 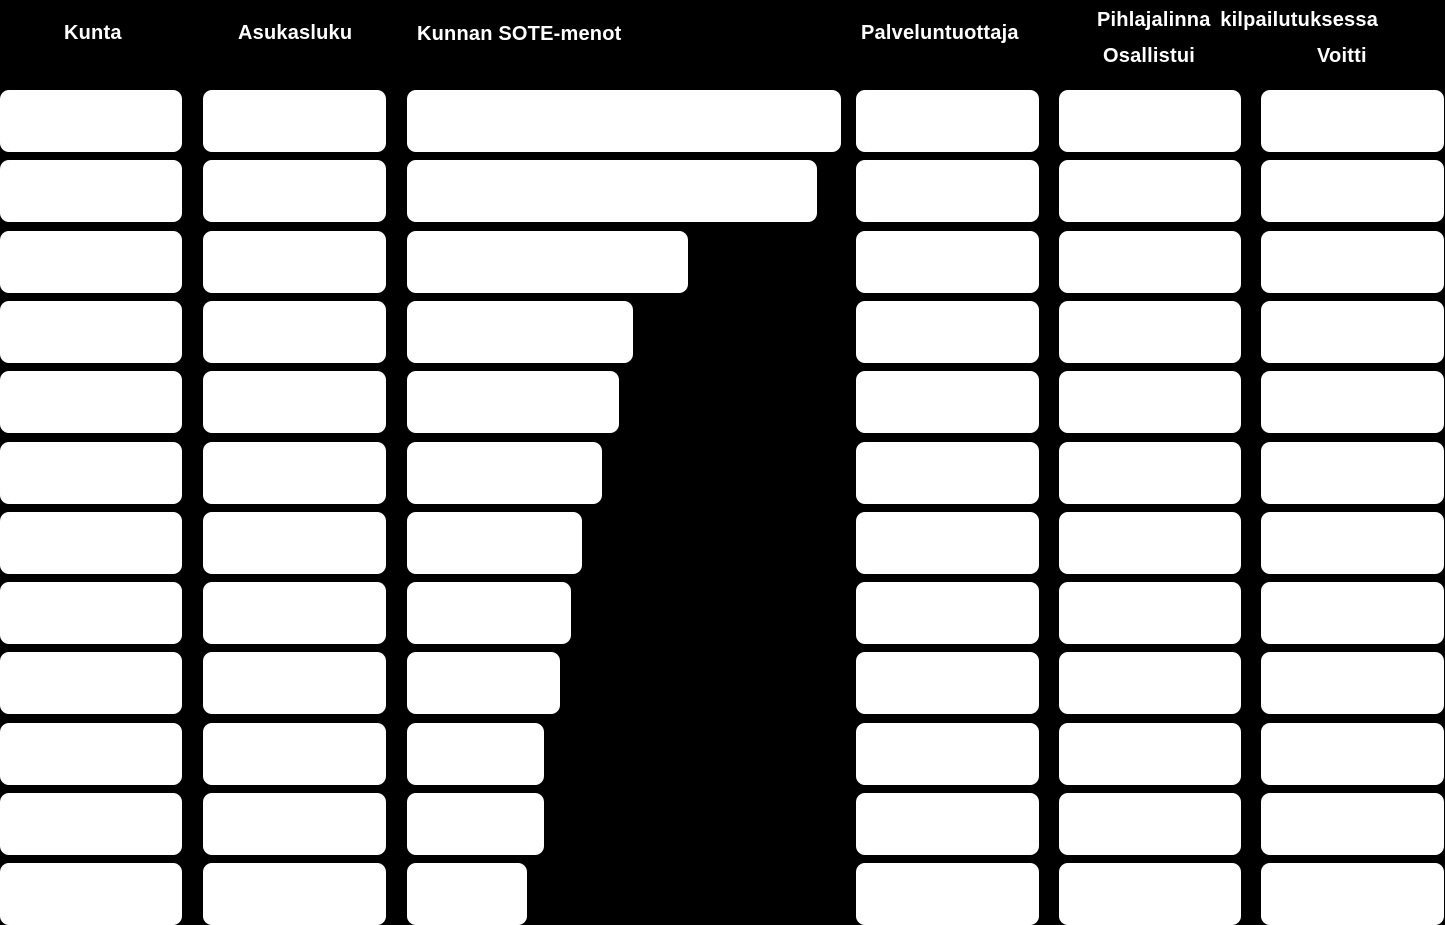 What do you see at coordinates (519, 34) in the screenshot?
I see `column-header-sote-menot: Kunnan SOTE-menot` at bounding box center [519, 34].